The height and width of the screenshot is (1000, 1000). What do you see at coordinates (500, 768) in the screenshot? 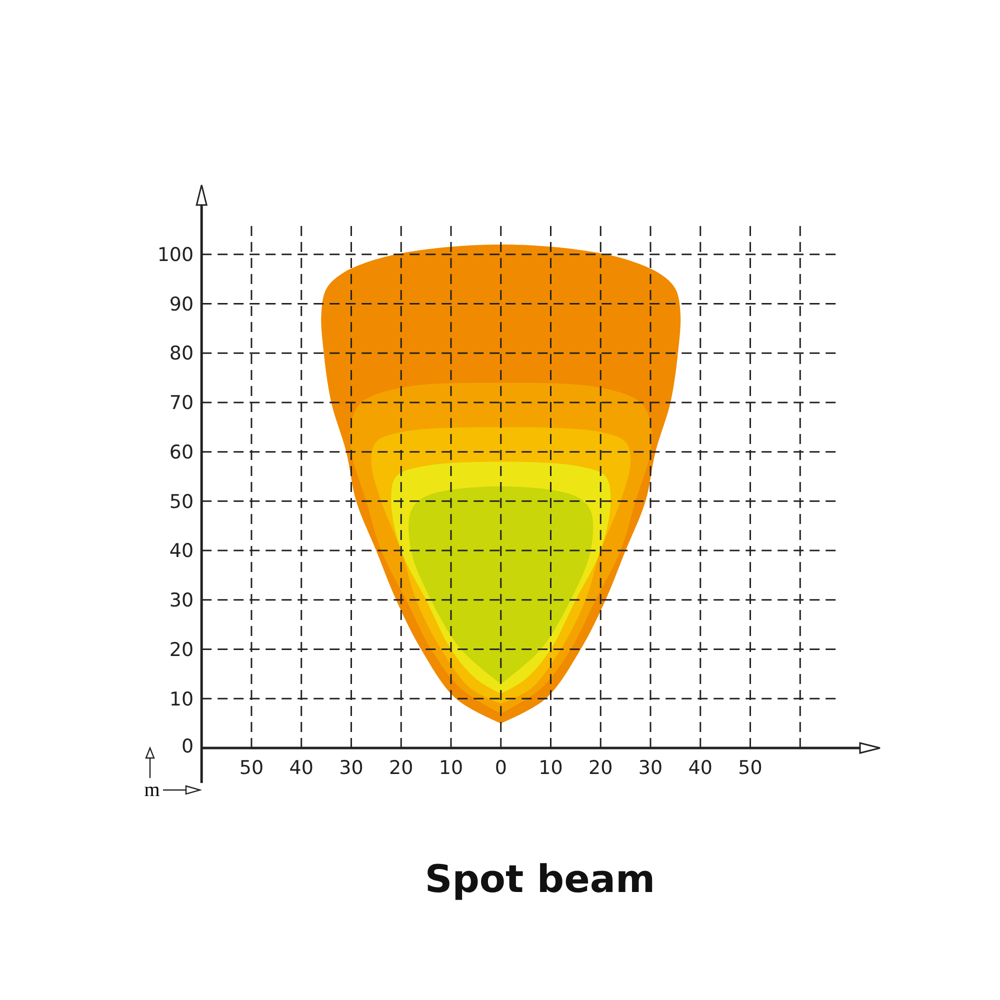
I see `x-tick-label: 0` at bounding box center [500, 768].